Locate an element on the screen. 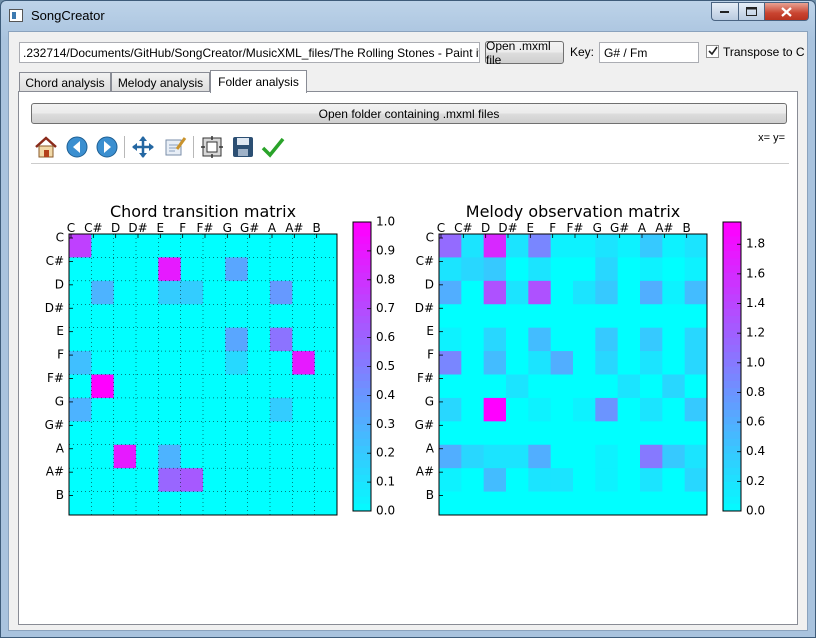 The image size is (816, 638). tab-chord-analysis: Chord analysis is located at coordinates (65, 82).